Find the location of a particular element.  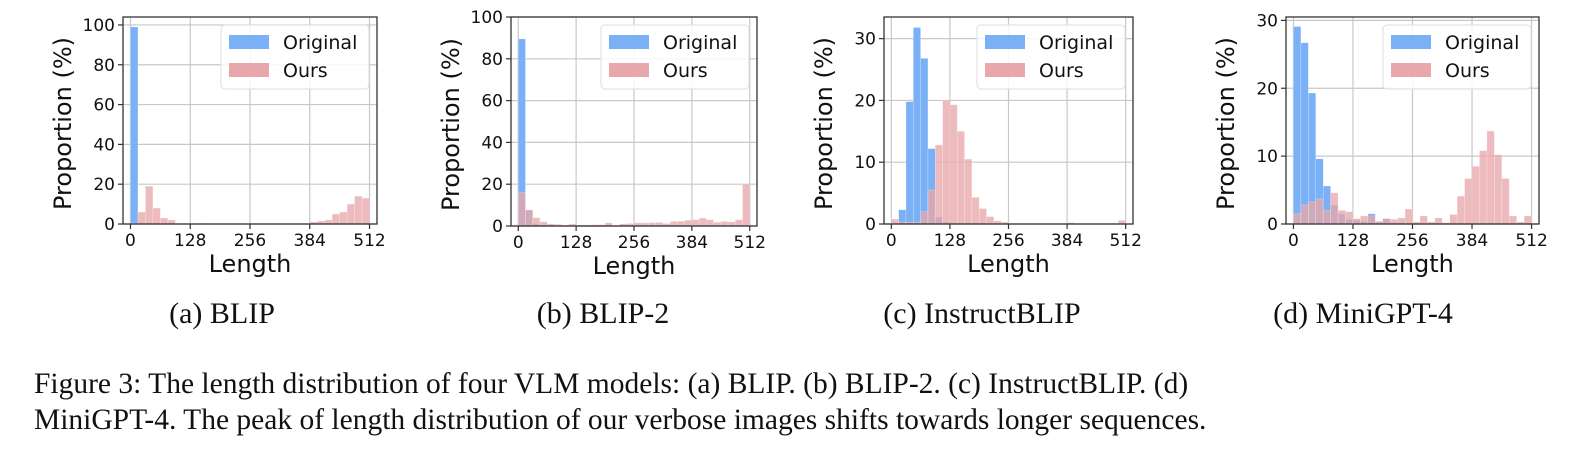

x-tick-label: 128 is located at coordinates (1353, 241).